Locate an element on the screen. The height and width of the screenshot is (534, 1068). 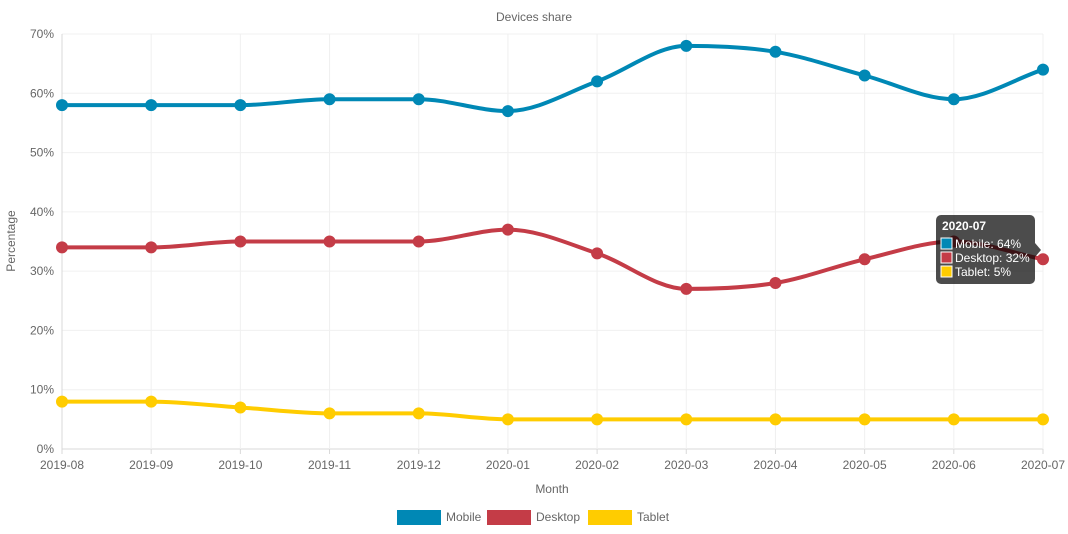
tooltip-line-desktop: Desktop: 32% is located at coordinates (992, 258).